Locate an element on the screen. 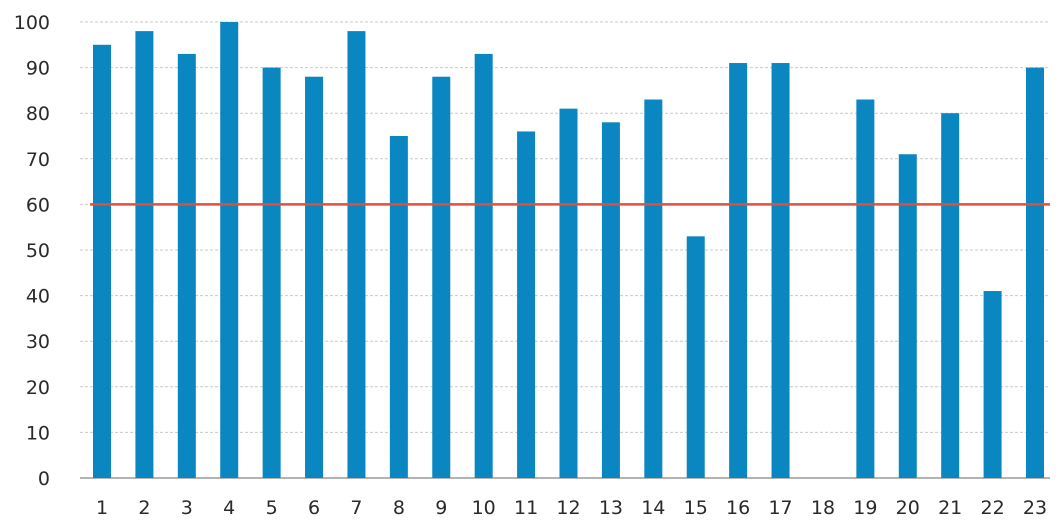  y-tick-label: 30 is located at coordinates (38, 342).